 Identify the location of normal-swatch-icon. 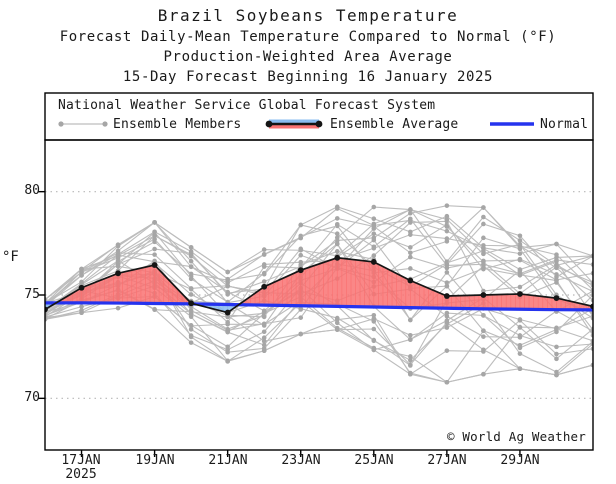
(512, 124).